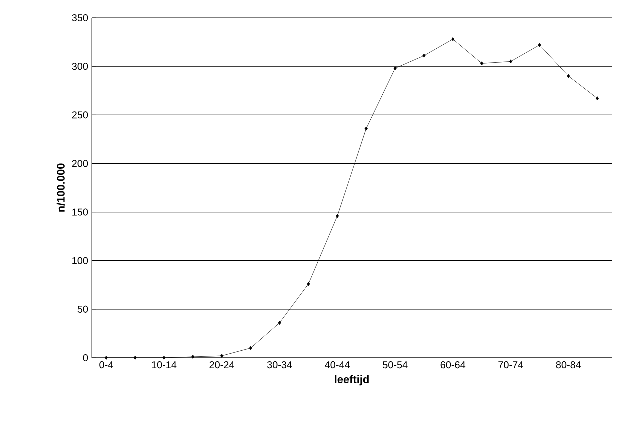 The height and width of the screenshot is (423, 619). What do you see at coordinates (222, 365) in the screenshot?
I see `x-tick-label: 20-24` at bounding box center [222, 365].